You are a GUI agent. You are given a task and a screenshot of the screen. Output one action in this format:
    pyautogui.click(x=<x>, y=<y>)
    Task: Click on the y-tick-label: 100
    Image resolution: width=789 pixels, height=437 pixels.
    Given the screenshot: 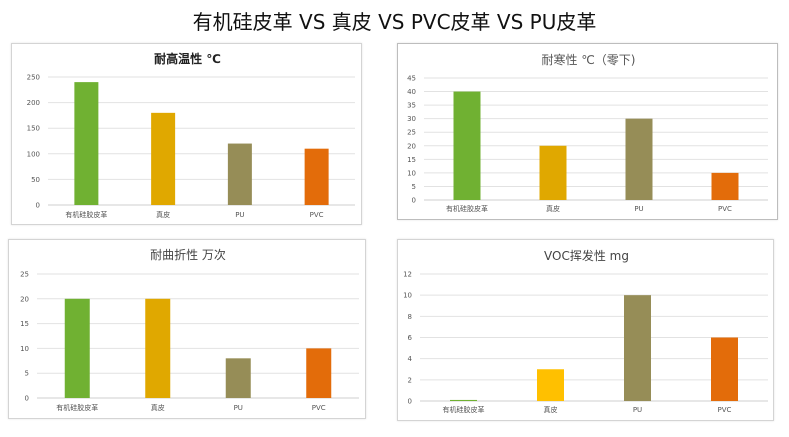 What is the action you would take?
    pyautogui.click(x=33, y=154)
    